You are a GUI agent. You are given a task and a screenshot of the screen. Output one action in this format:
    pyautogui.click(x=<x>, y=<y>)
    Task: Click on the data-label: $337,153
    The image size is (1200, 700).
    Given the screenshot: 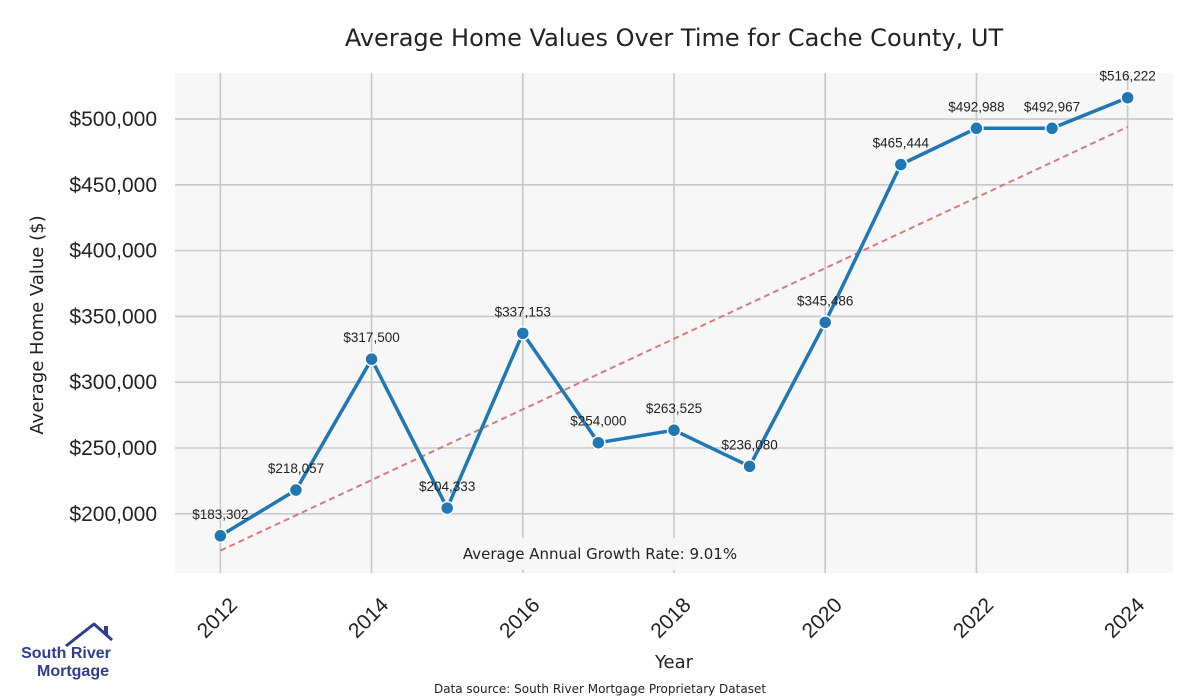 What is the action you would take?
    pyautogui.click(x=523, y=311)
    